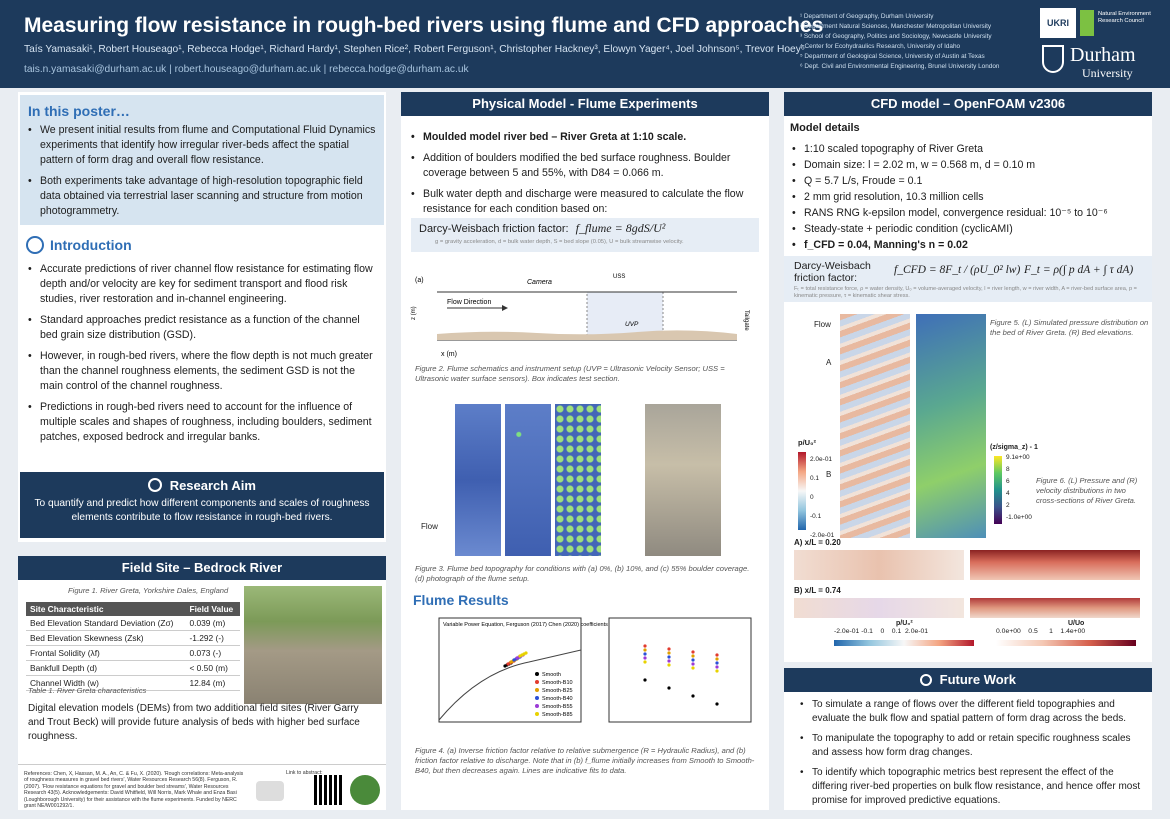 Image resolution: width=1170 pixels, height=819 pixels. What do you see at coordinates (968, 149) in the screenshot?
I see `cfd-bullet-1: 1:10 scaled topography of River Greta` at bounding box center [968, 149].